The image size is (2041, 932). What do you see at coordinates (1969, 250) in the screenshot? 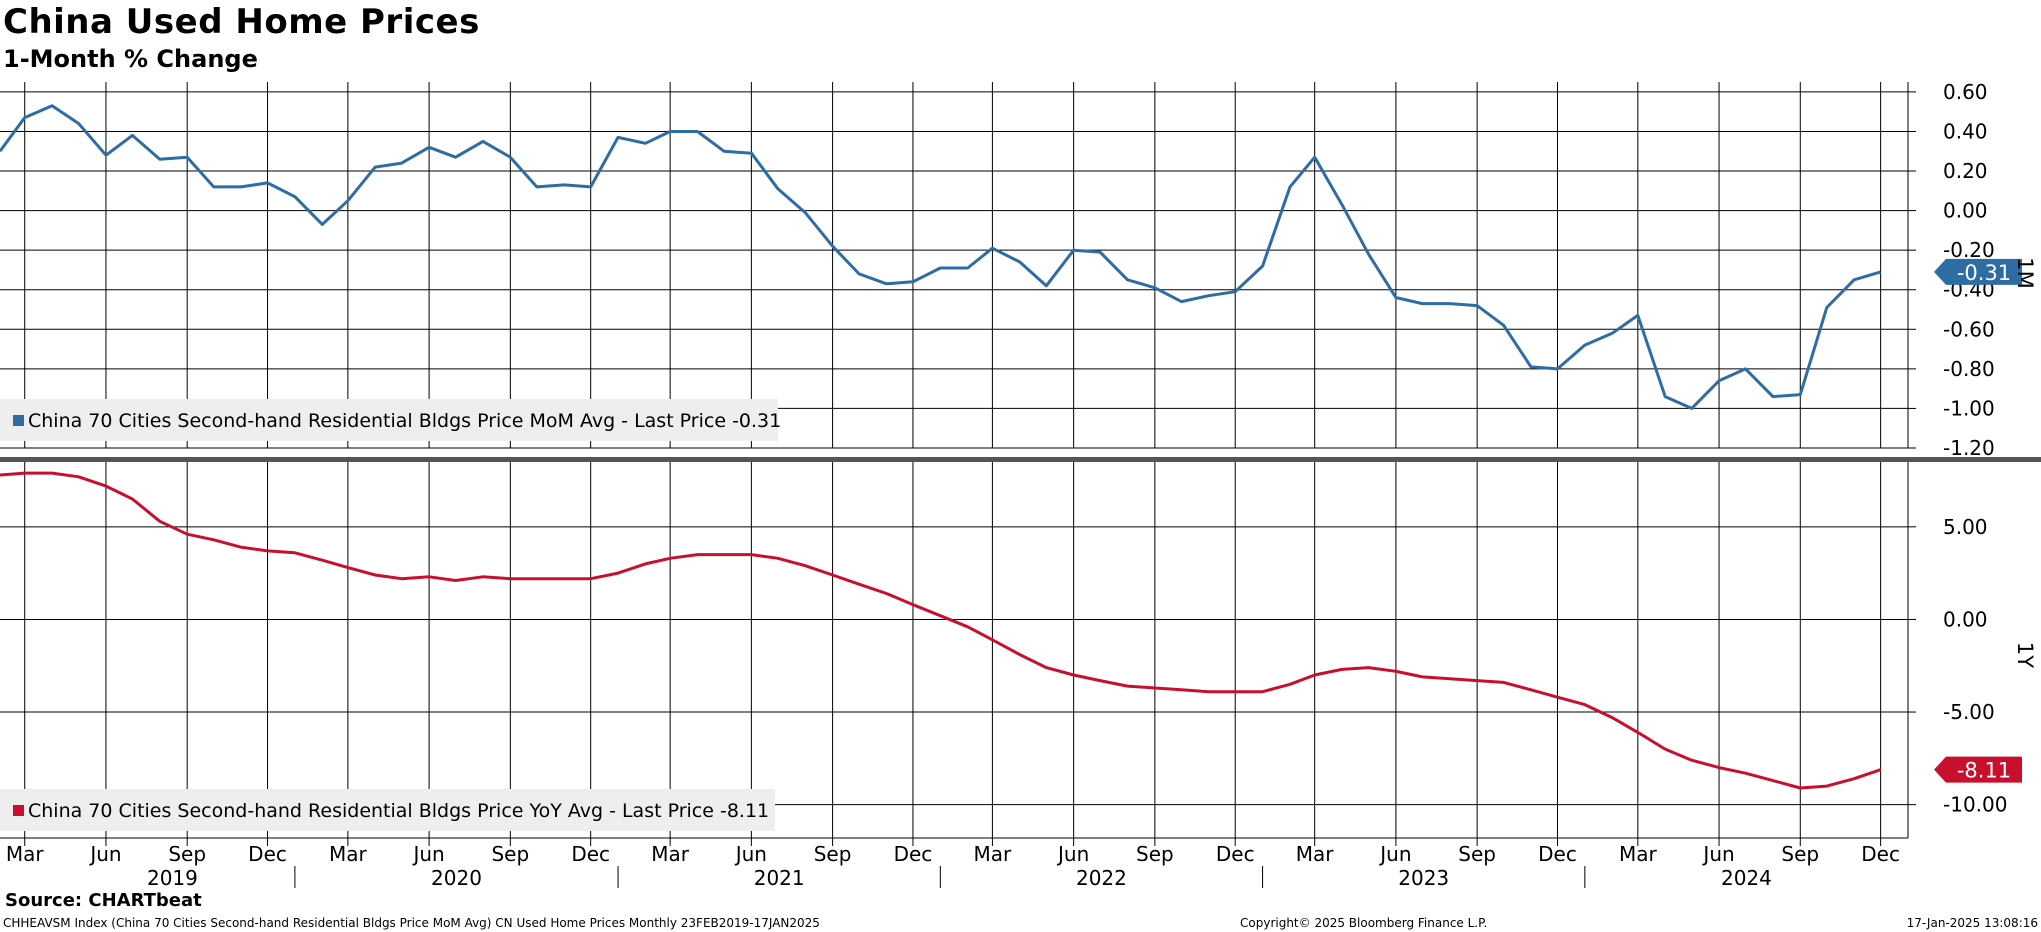
I see `y-tick-label: -0.20` at bounding box center [1969, 250].